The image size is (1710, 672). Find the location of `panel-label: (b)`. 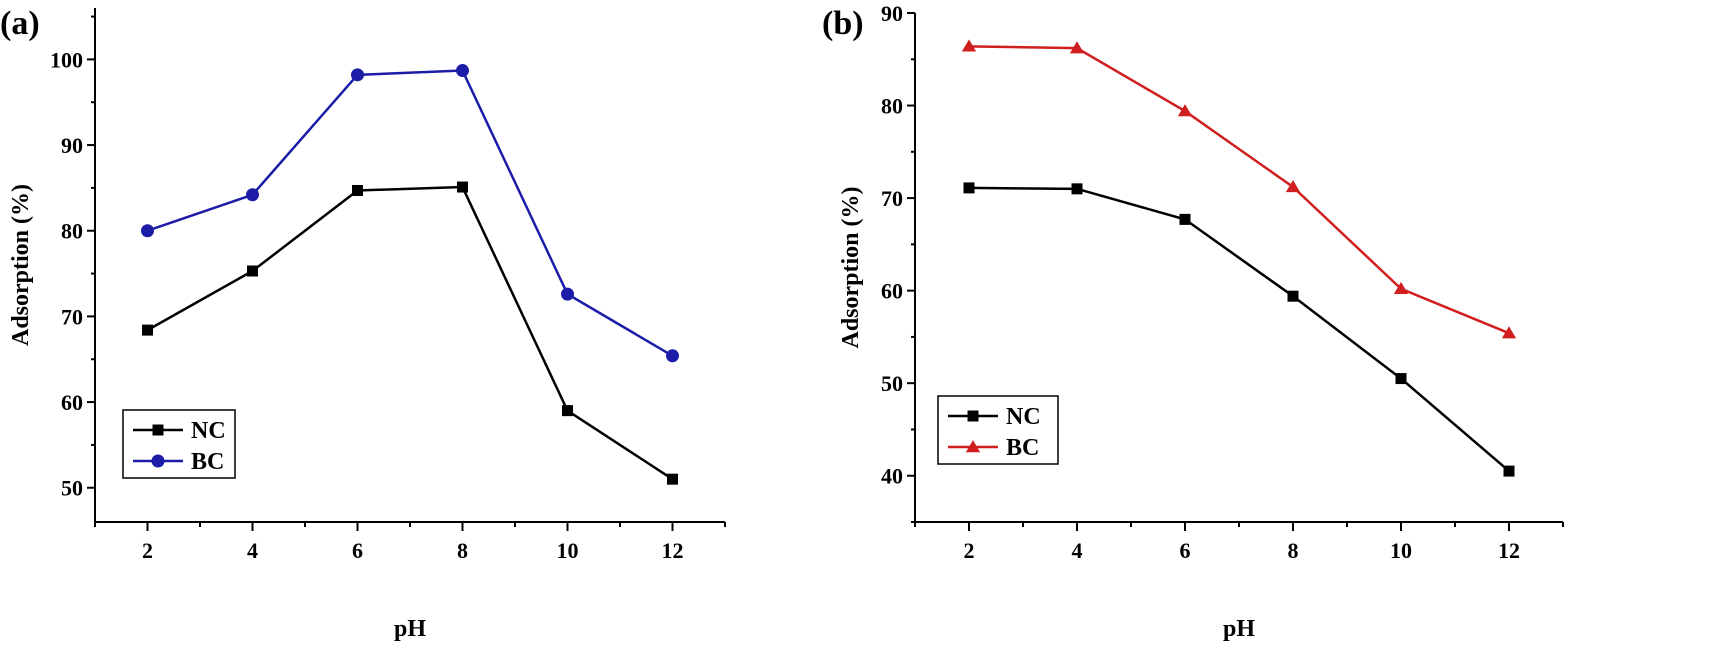

panel-label: (b) is located at coordinates (843, 23).